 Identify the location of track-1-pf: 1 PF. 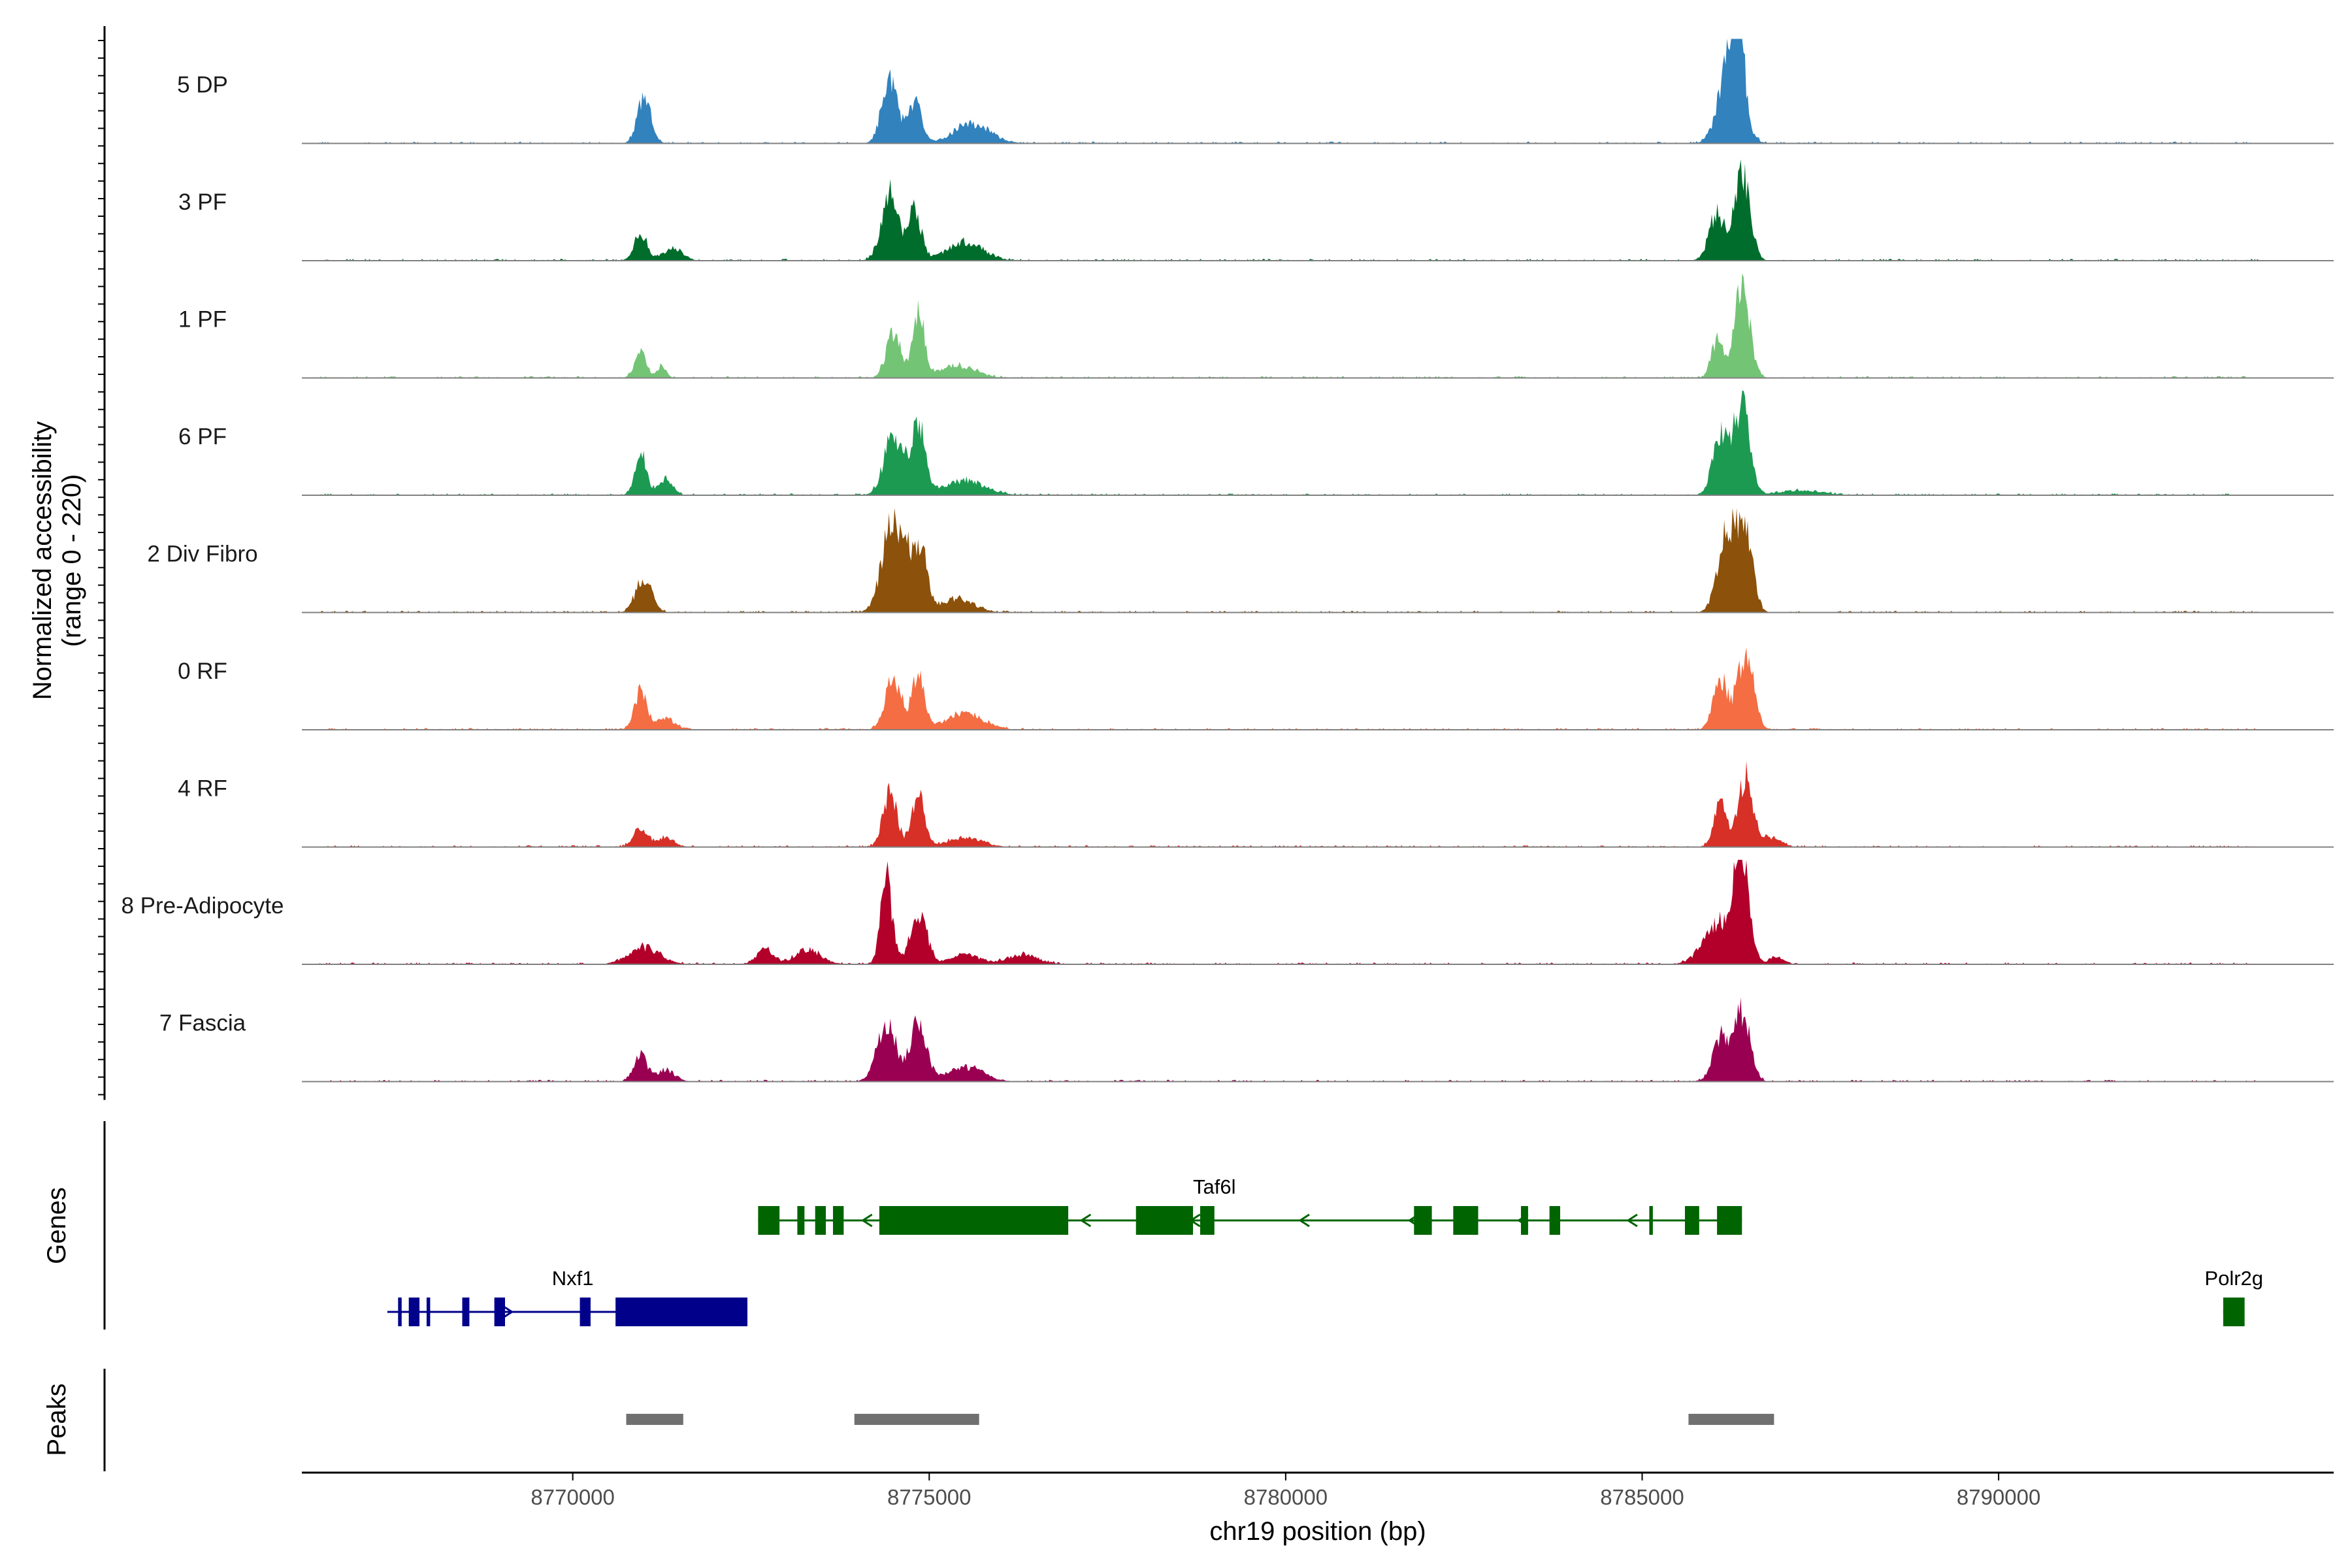
(1256, 326).